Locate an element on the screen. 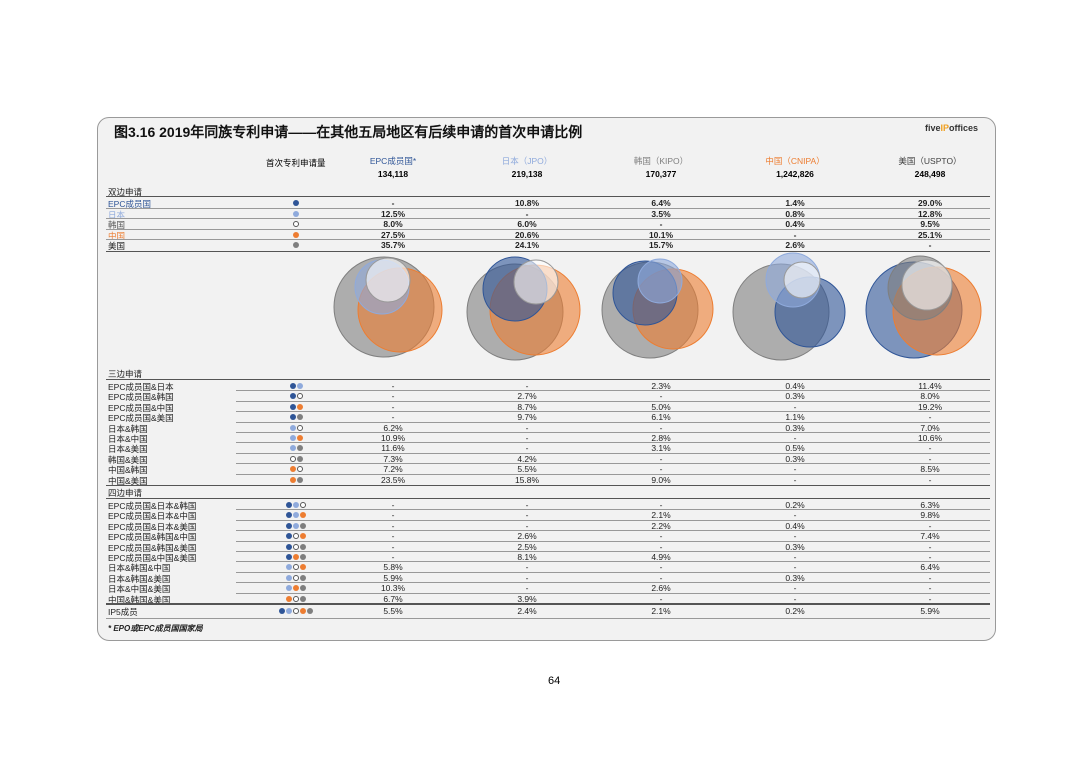 This screenshot has height=763, width=1080. figure-title: 图3.16 2019年同族专利申请——在其他五局地区有后续申请的首次申请比例 is located at coordinates (348, 132).